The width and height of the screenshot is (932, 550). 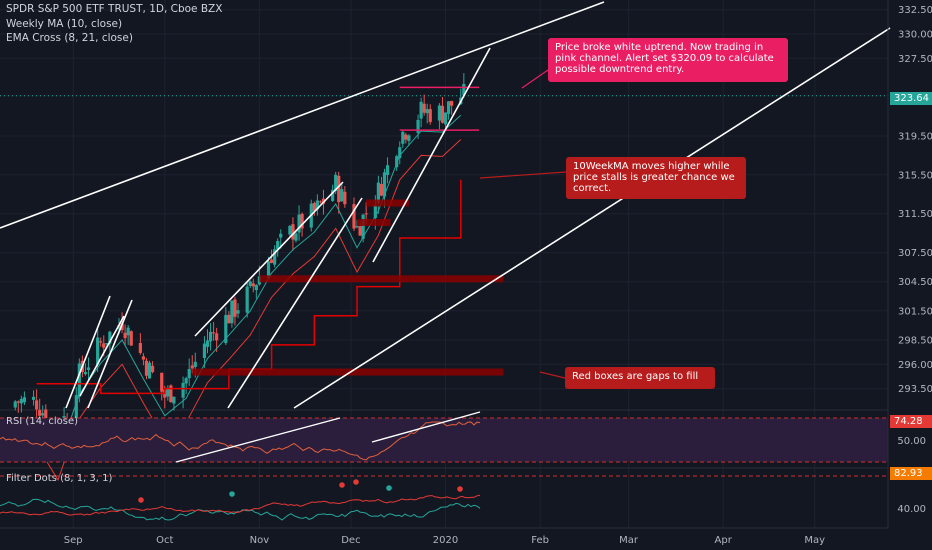 What do you see at coordinates (258, 440) in the screenshot?
I see `rsi-trend-line` at bounding box center [258, 440].